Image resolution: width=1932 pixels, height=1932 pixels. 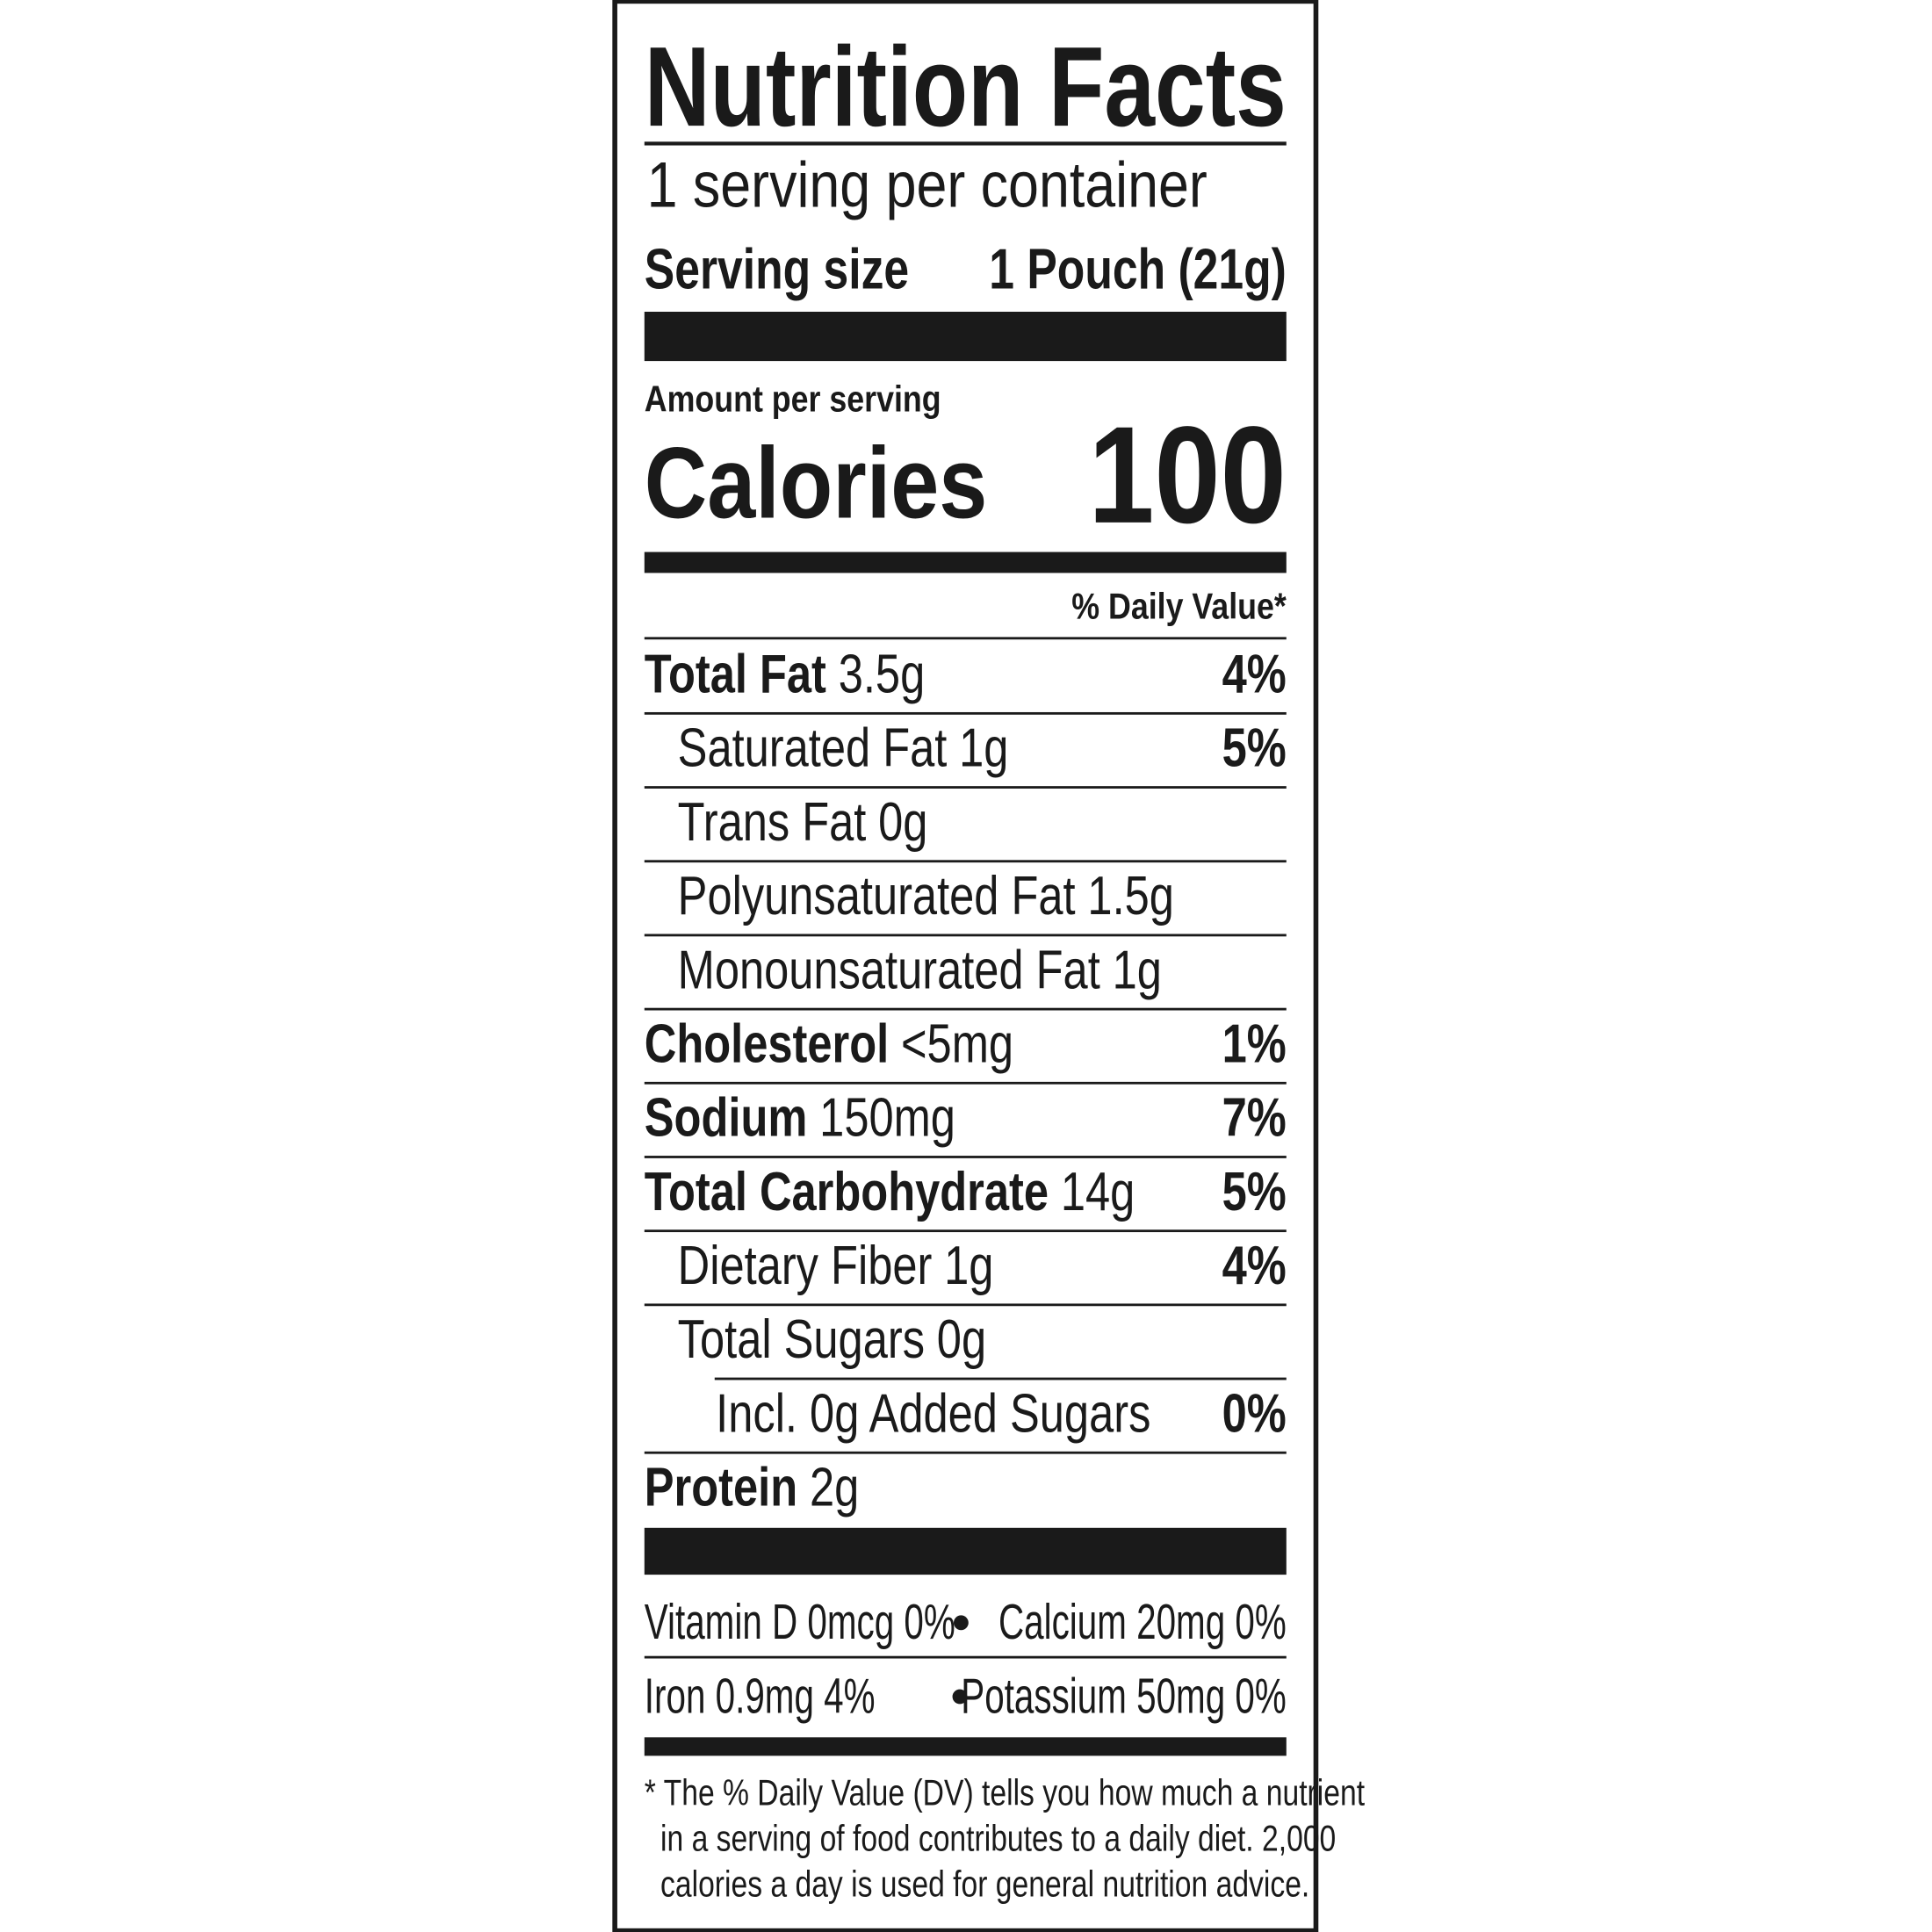 I want to click on nutrient-row: Dietary Fiber 1g, so click(x=836, y=1265).